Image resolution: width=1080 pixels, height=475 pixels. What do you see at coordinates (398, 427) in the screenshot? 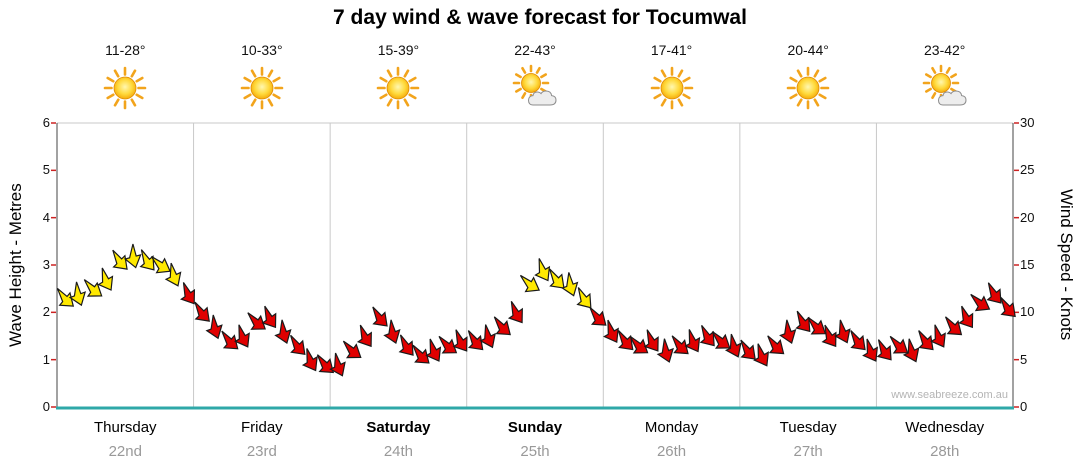
I see `day-label-saturday: Saturday` at bounding box center [398, 427].